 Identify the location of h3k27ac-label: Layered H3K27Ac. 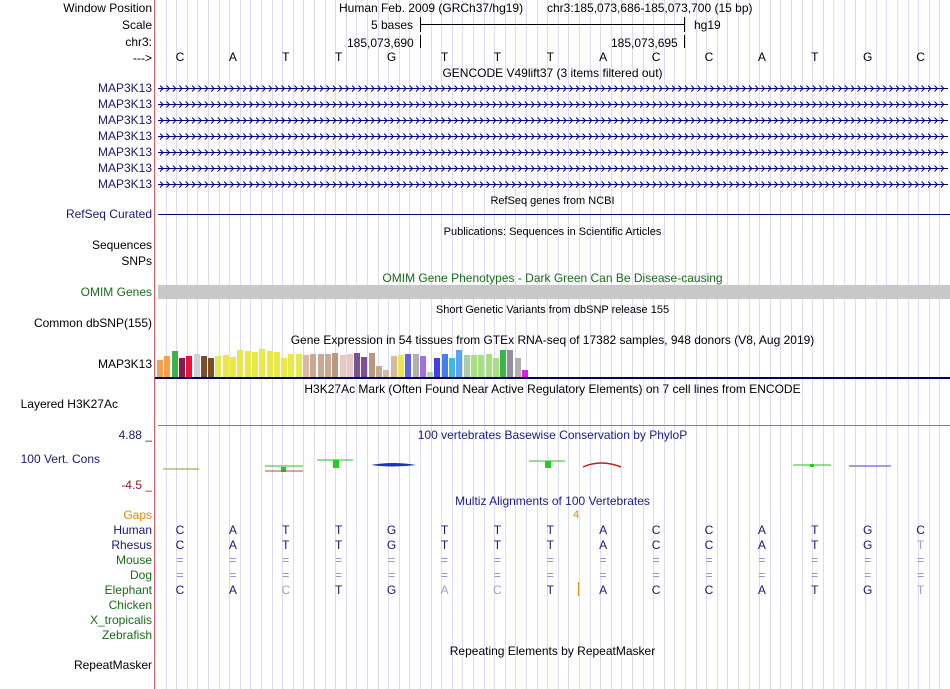
(69, 404).